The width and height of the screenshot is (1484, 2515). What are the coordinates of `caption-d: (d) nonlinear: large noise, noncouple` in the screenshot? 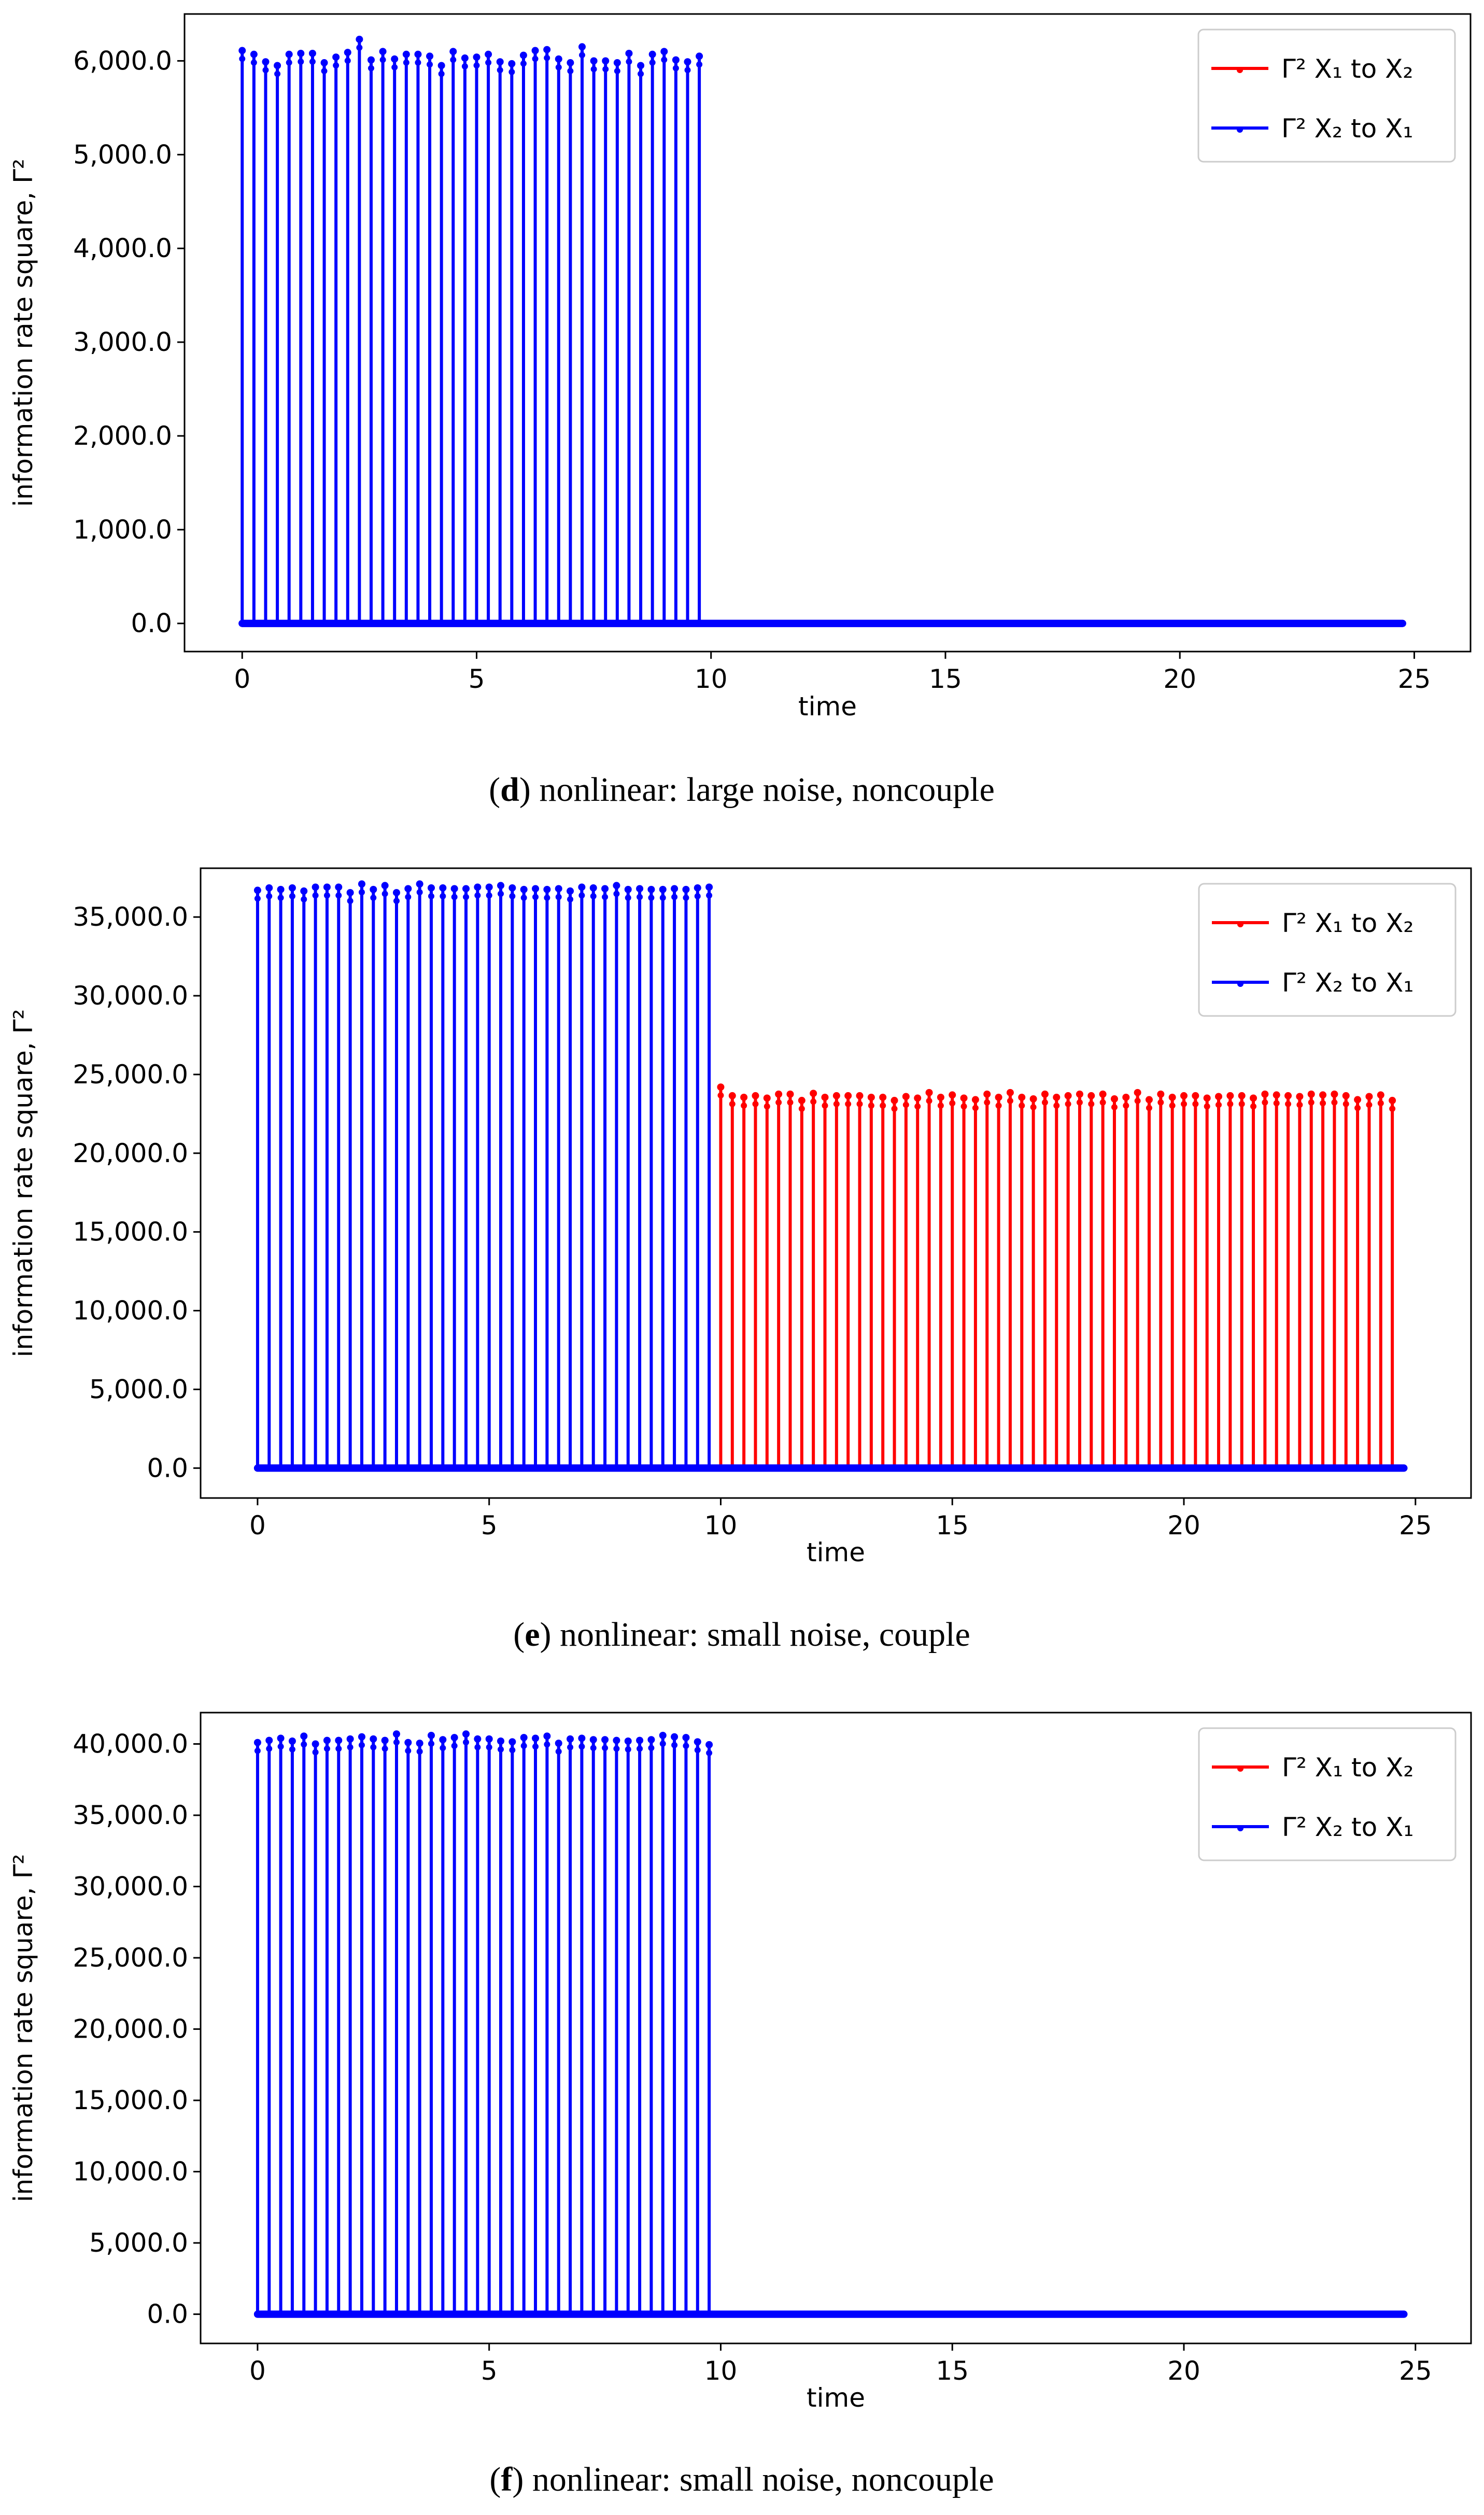 It's located at (742, 790).